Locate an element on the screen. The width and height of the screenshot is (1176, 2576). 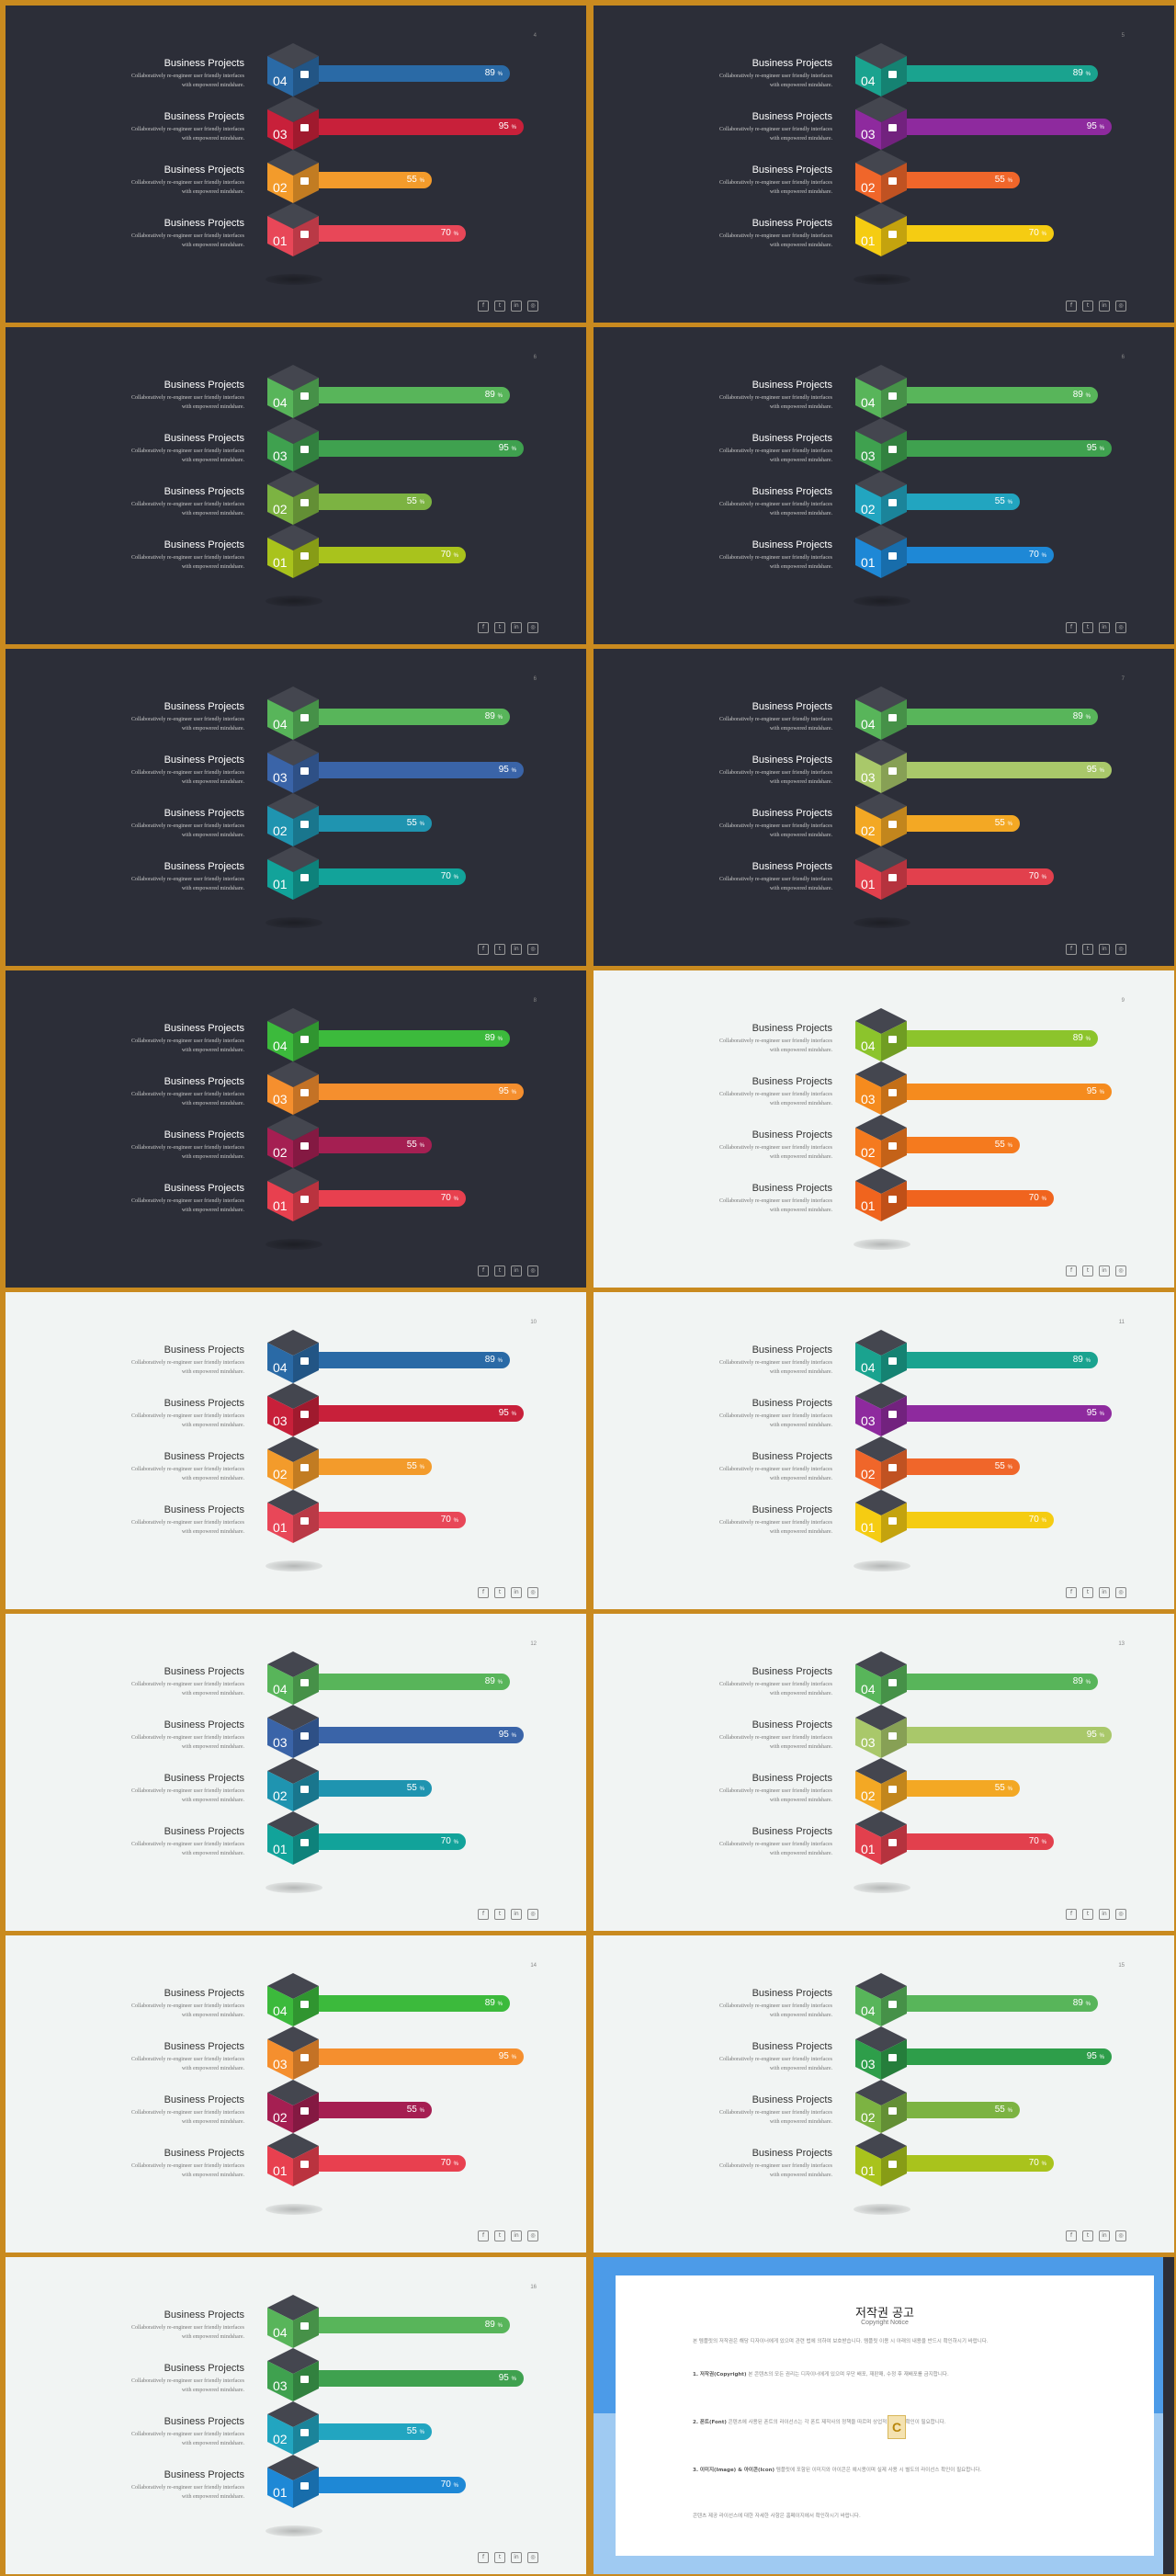
cube-face-icon is located at coordinates (893, 181).